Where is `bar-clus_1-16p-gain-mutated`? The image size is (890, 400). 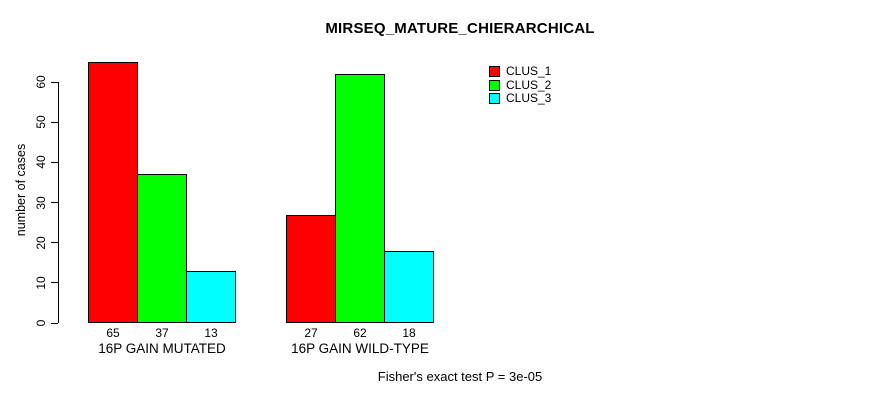
bar-clus_1-16p-gain-mutated is located at coordinates (113, 192).